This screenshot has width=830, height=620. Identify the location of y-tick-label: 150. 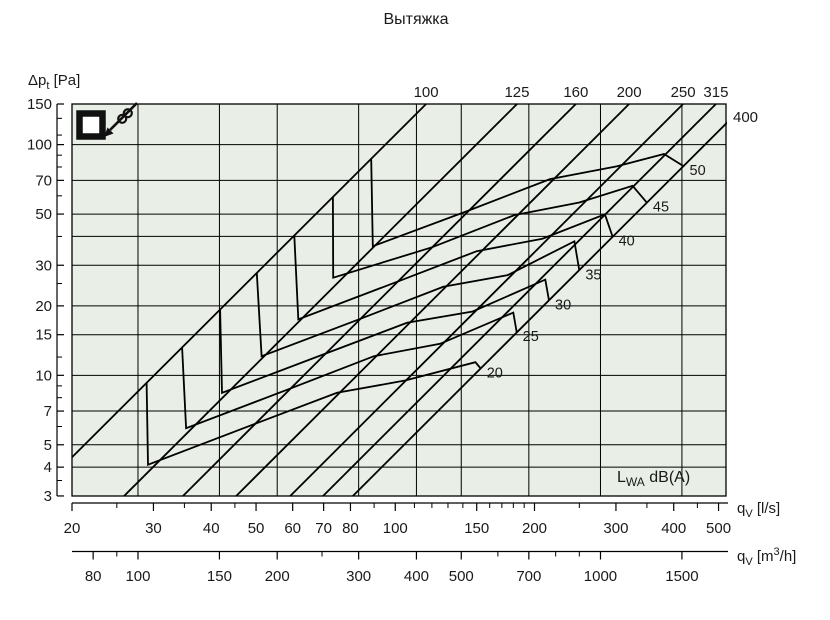
(39, 104).